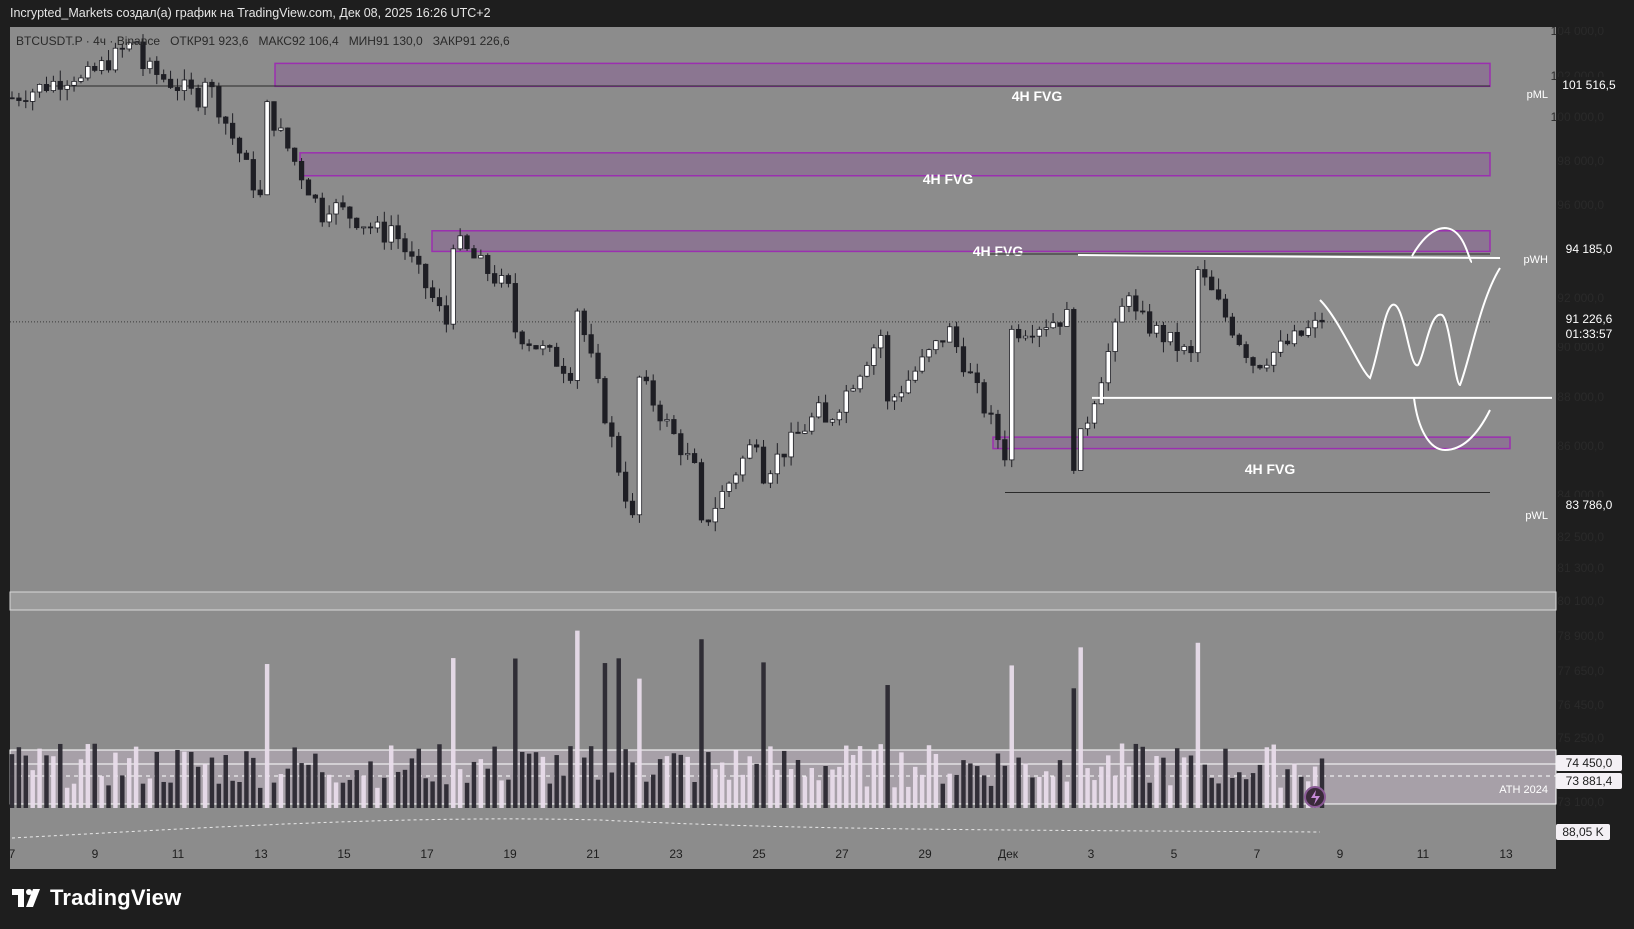 This screenshot has width=1634, height=929. What do you see at coordinates (96, 898) in the screenshot?
I see `tradingview-logo: TradingView` at bounding box center [96, 898].